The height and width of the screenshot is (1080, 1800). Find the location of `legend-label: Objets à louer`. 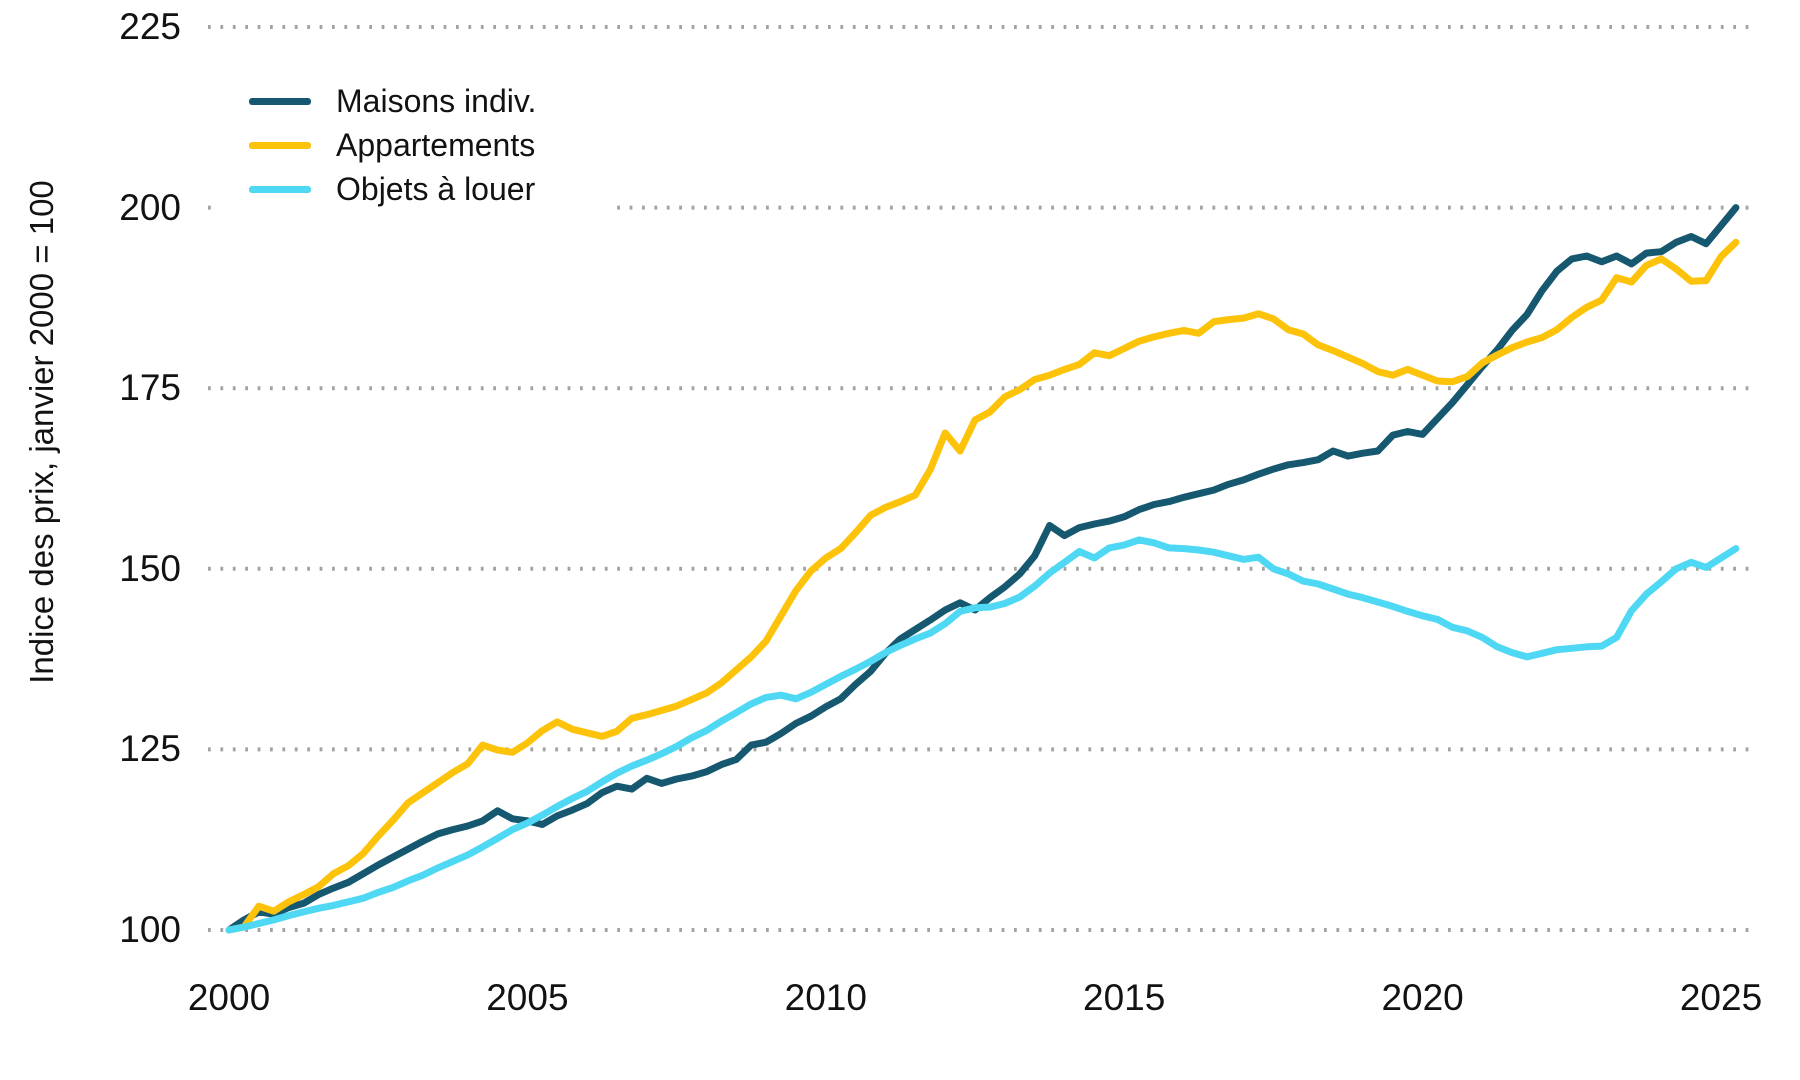

legend-label: Objets à louer is located at coordinates (436, 188).